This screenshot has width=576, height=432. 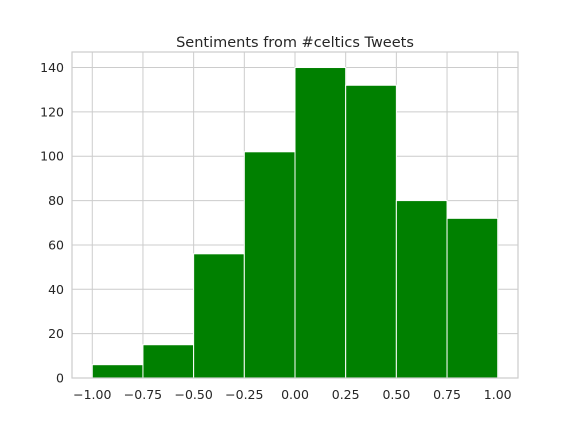 I want to click on y-tick-label: 120, so click(x=52, y=111).